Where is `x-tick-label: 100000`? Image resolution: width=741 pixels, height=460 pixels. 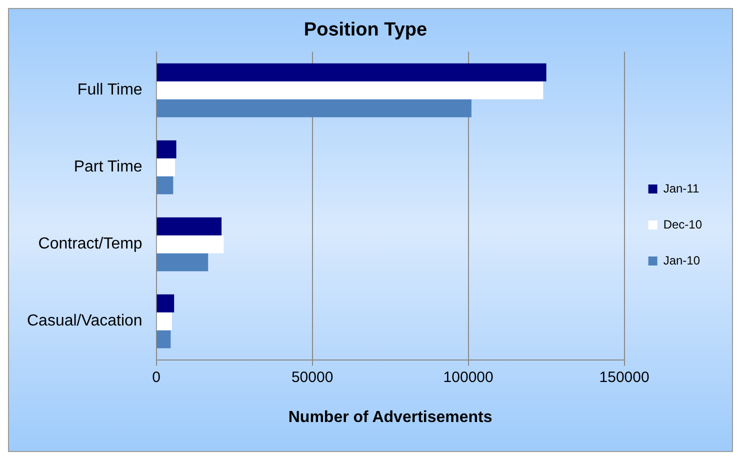 x-tick-label: 100000 is located at coordinates (468, 377).